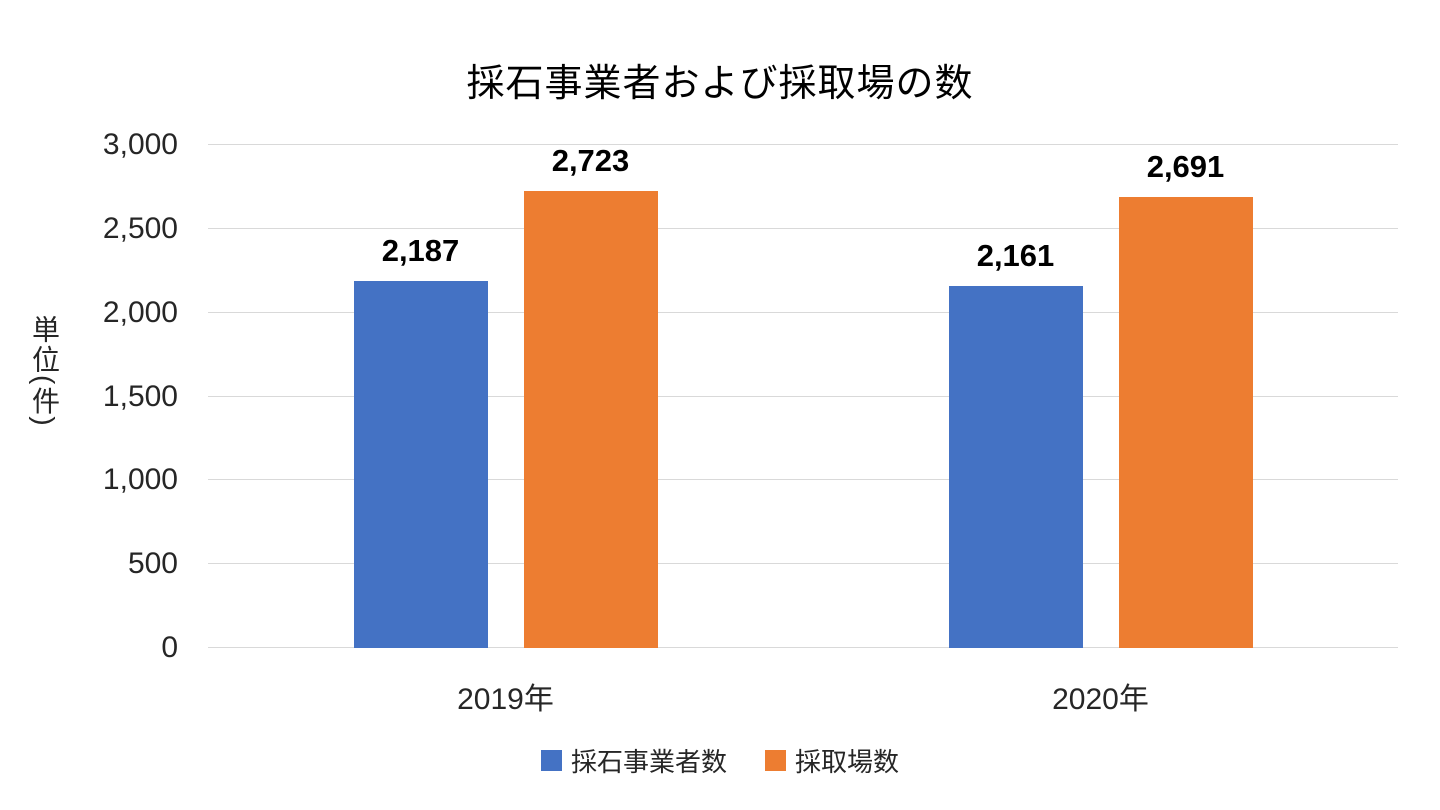  I want to click on legend-label: 採石事業者数, so click(648, 762).